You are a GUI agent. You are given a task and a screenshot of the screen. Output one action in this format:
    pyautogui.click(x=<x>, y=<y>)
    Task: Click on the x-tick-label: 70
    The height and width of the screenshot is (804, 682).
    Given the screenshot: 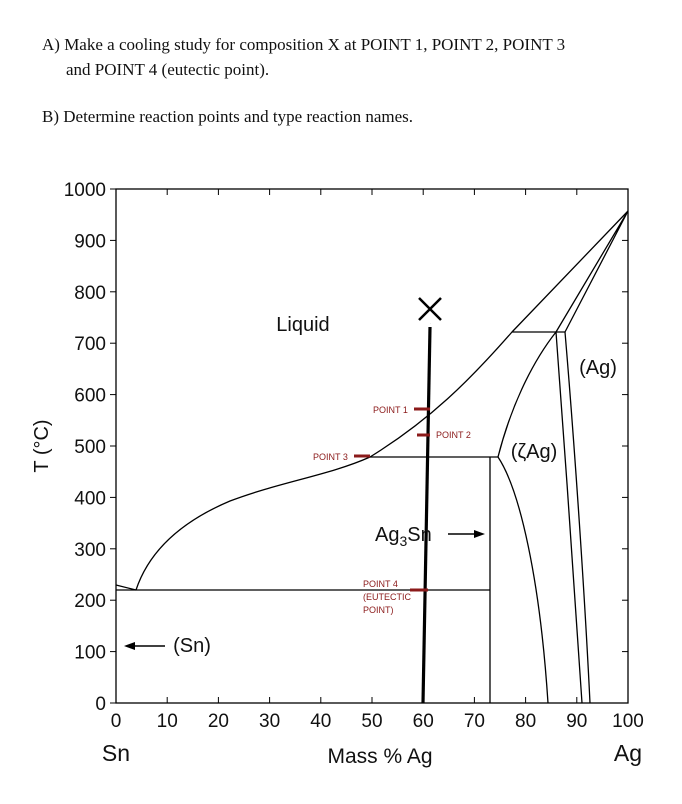 What is the action you would take?
    pyautogui.click(x=474, y=721)
    